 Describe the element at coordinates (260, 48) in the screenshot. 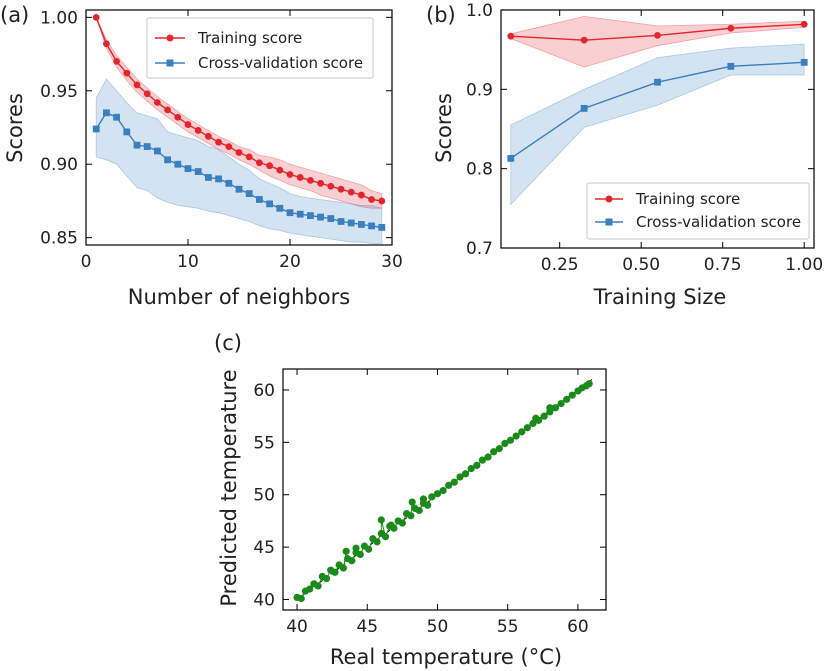

I see `panel-a-legend-box` at that location.